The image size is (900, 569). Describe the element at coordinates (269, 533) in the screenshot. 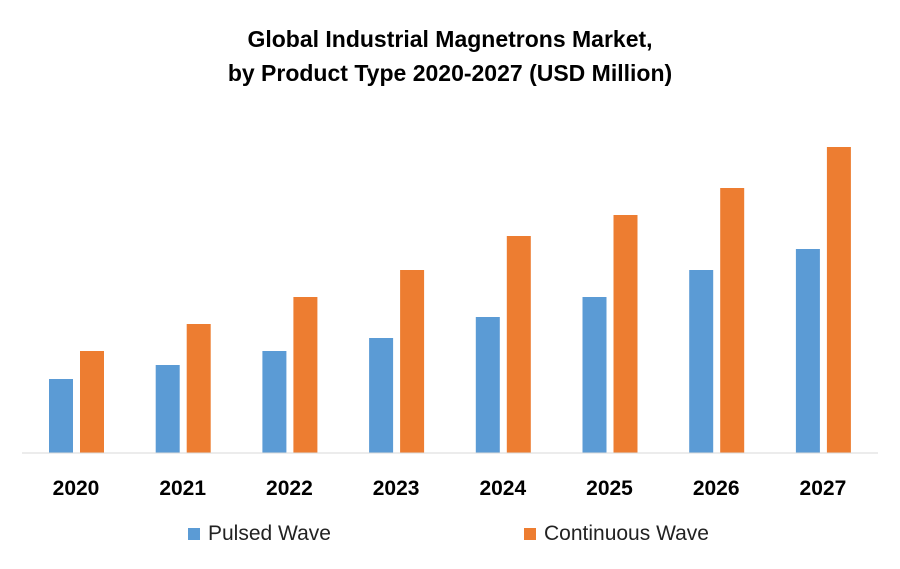

I see `legend-label-pulsed-wave: Pulsed Wave` at that location.